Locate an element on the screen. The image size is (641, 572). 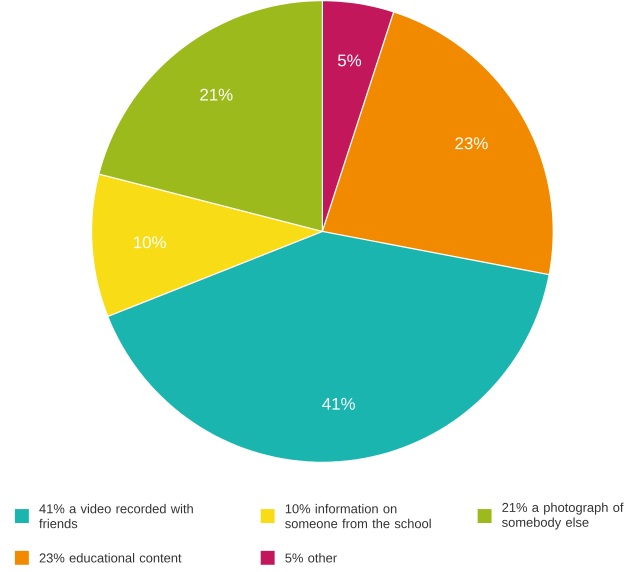
legend-label: 10% information on someone from the school is located at coordinates (358, 516).